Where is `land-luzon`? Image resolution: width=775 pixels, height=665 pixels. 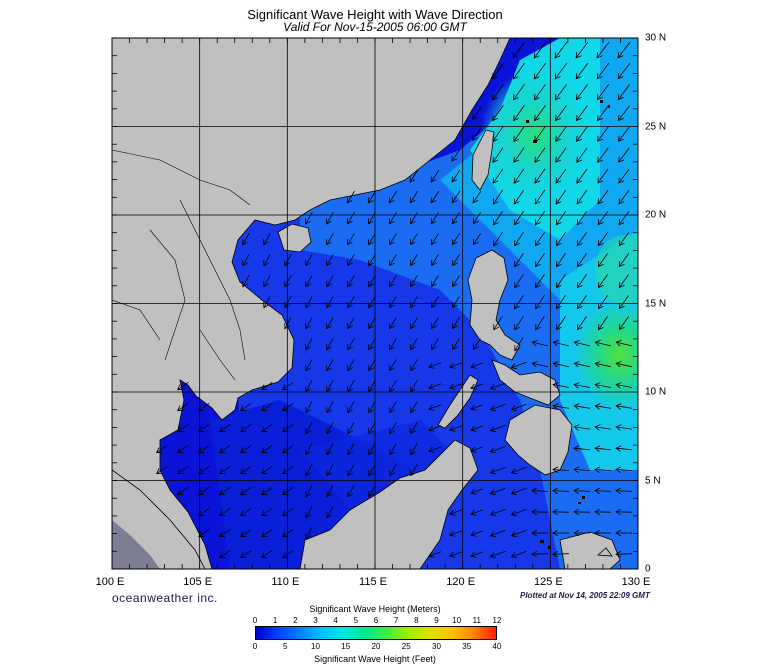
land-luzon is located at coordinates (494, 305).